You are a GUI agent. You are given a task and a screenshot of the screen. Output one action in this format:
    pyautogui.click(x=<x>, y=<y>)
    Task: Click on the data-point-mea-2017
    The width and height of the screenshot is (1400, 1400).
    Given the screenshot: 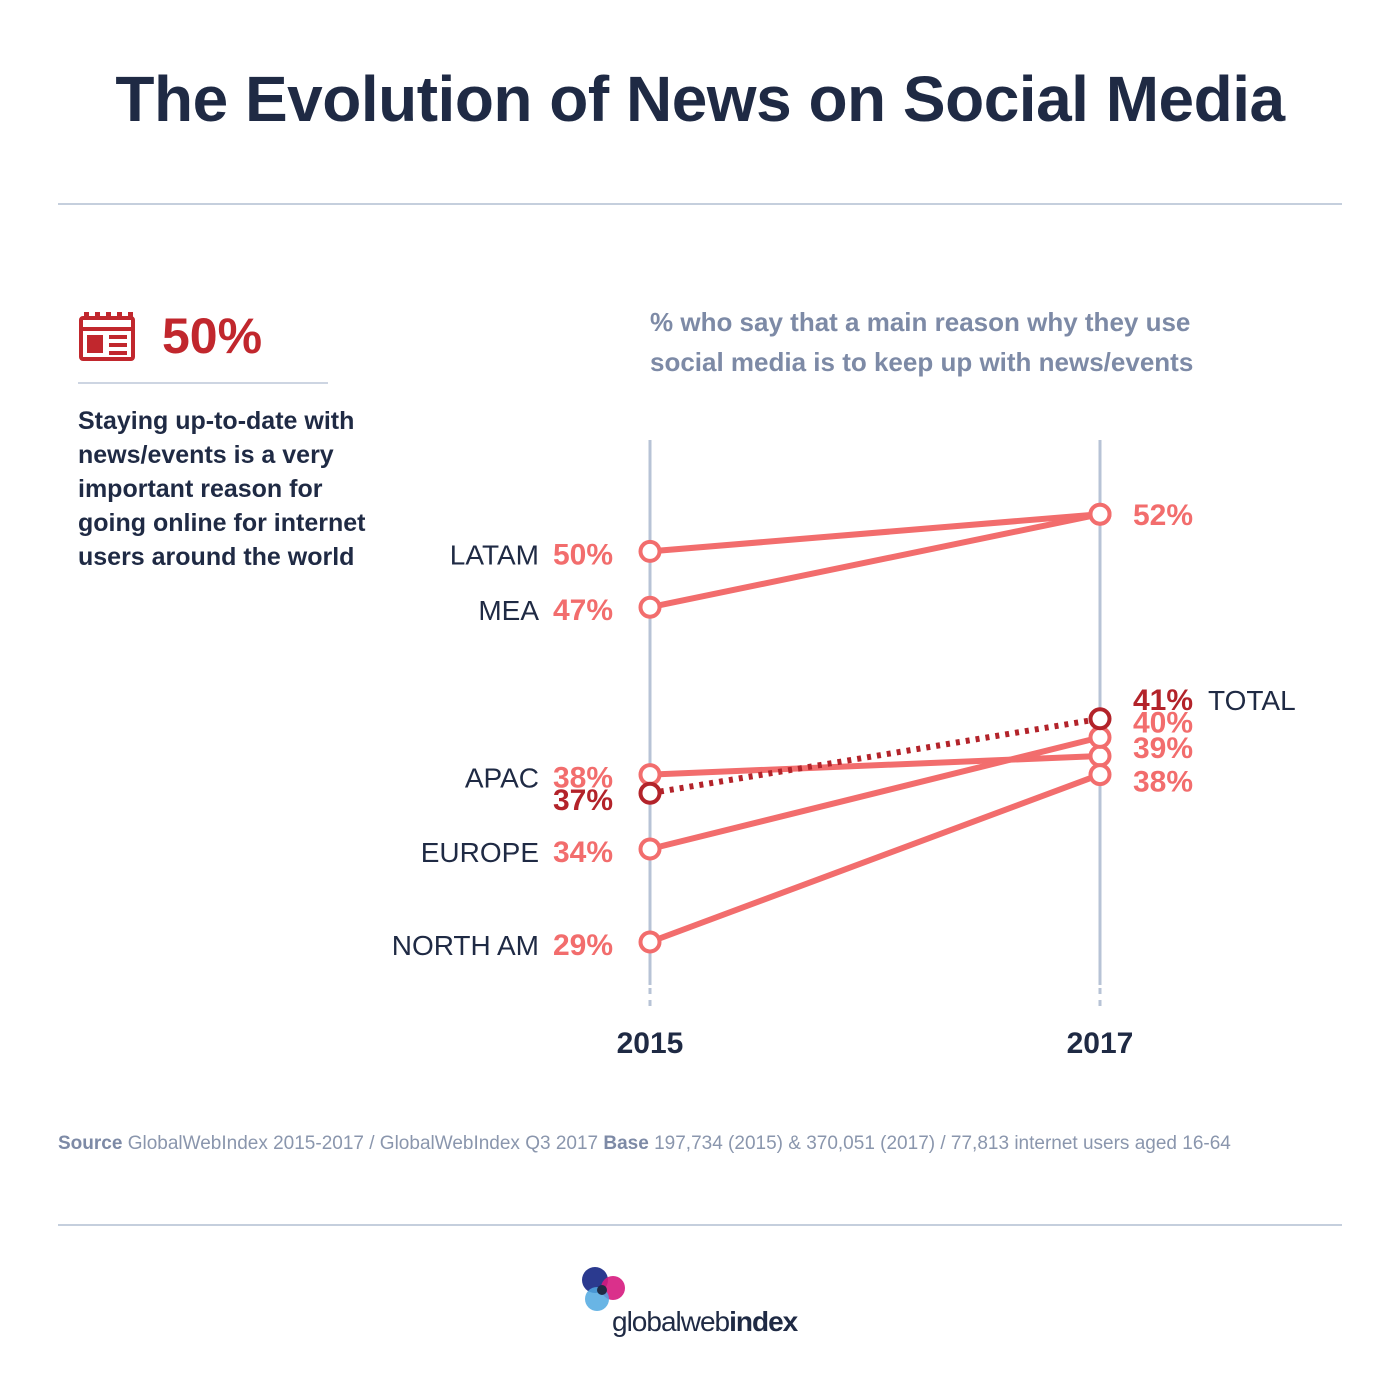 What is the action you would take?
    pyautogui.click(x=1100, y=514)
    